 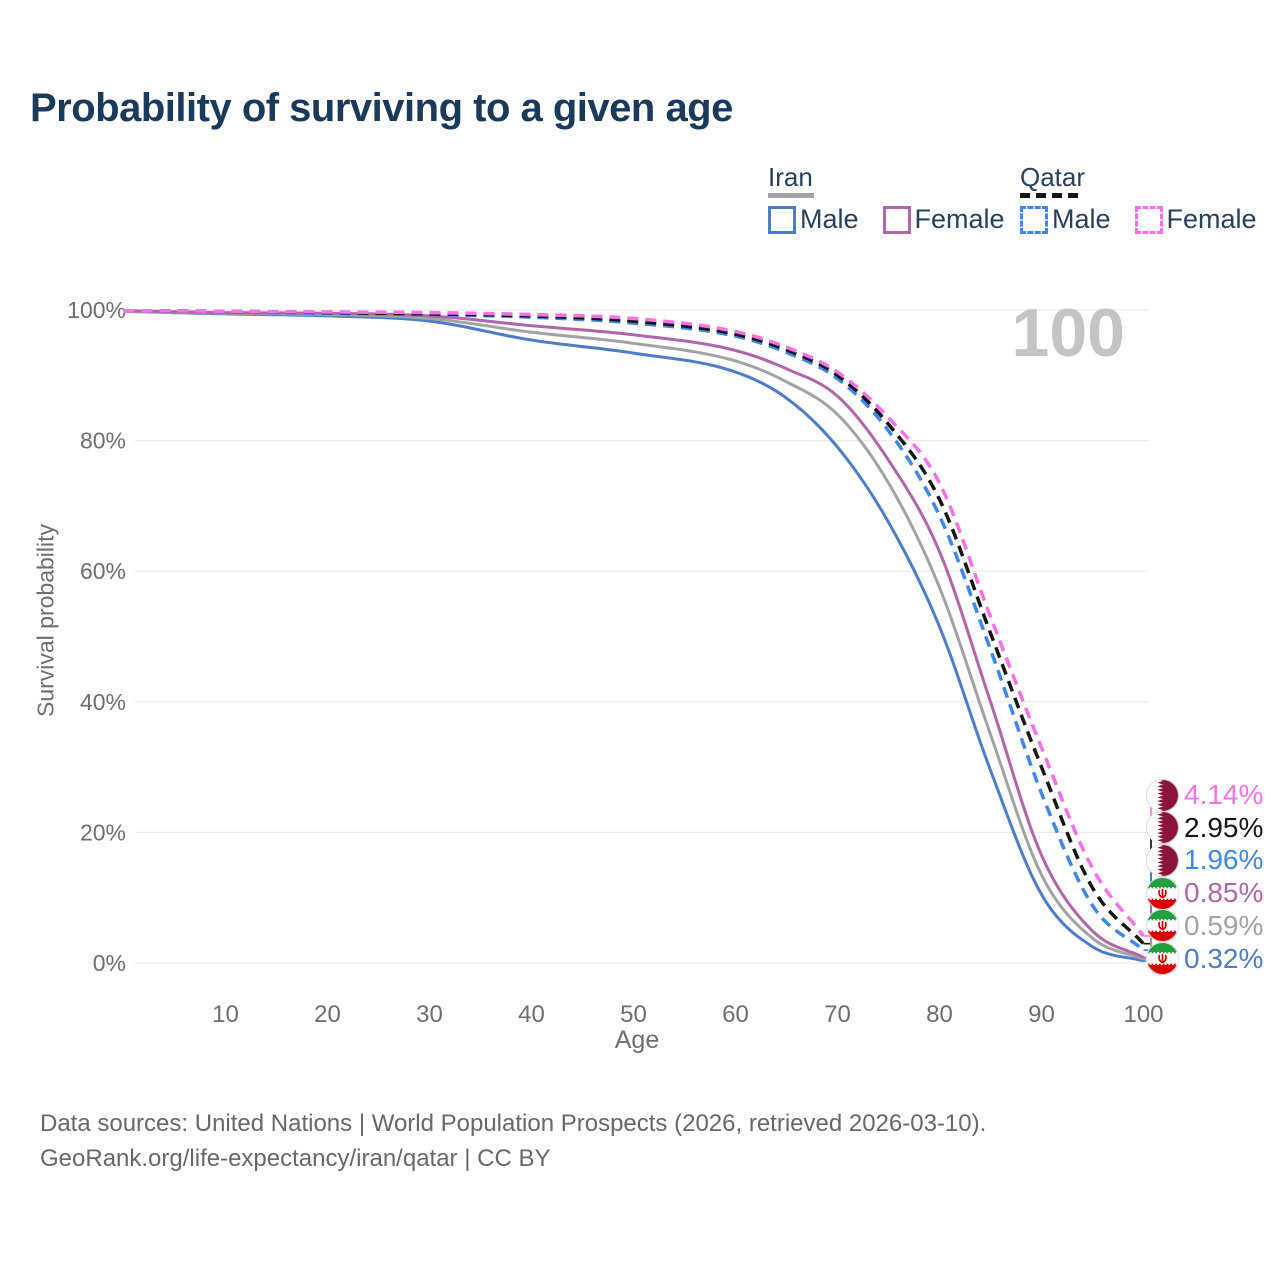 I want to click on x-axis-title: Age, so click(x=637, y=1040).